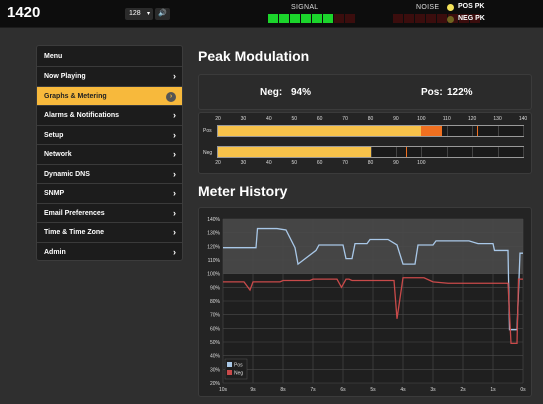 The width and height of the screenshot is (543, 404). Describe the element at coordinates (139, 14) in the screenshot. I see `channel-select: 128 ▾` at that location.